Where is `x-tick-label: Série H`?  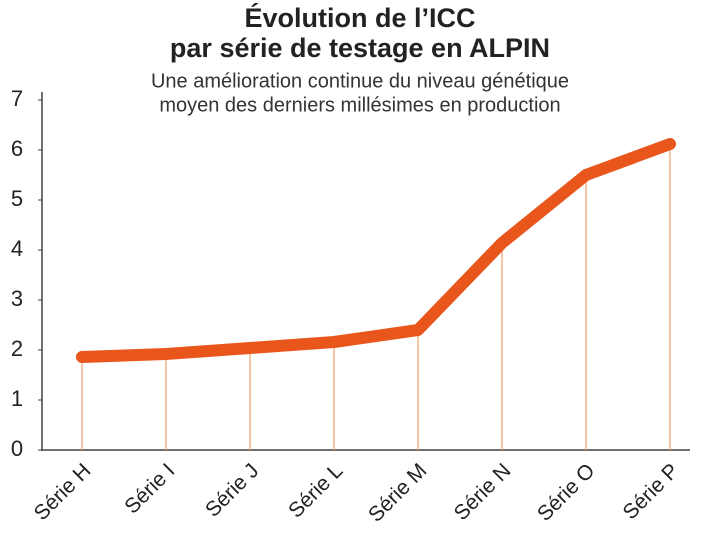
x-tick-label: Série H is located at coordinates (63, 492).